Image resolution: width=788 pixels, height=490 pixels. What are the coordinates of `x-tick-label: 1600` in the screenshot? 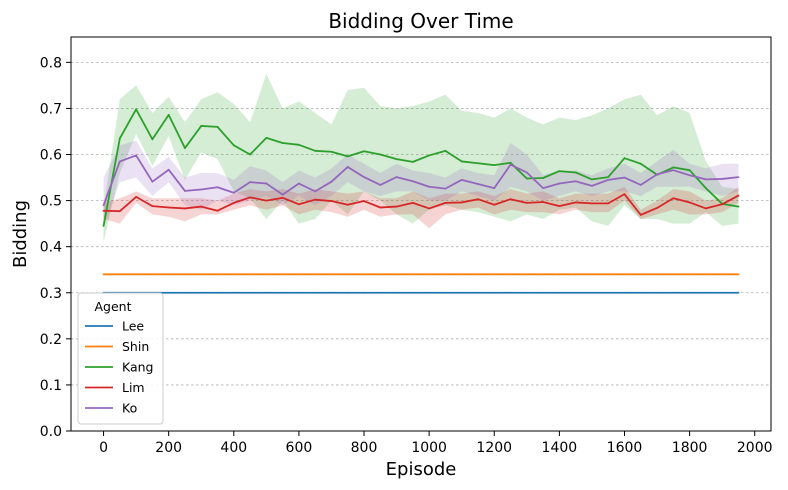 It's located at (625, 448).